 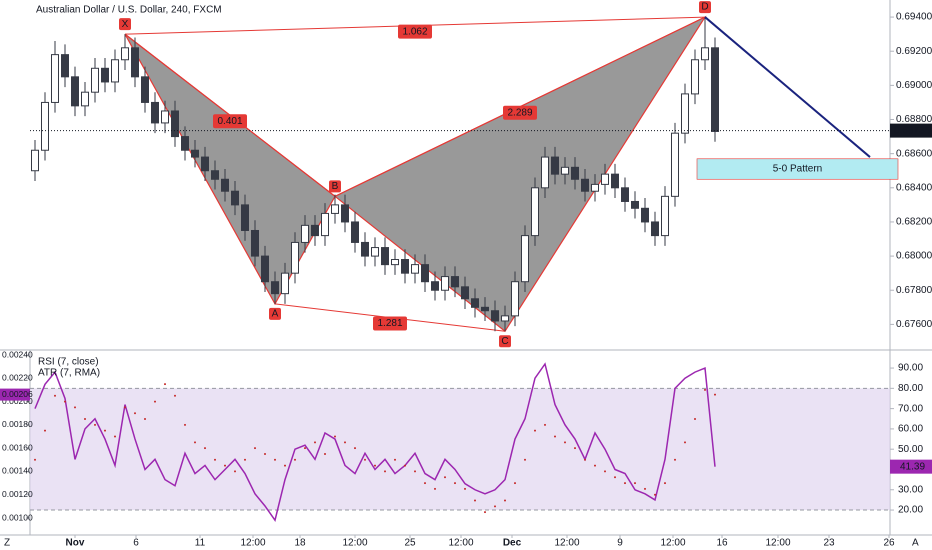 I want to click on legend-entry: ATR (7, RMA), so click(x=69, y=373).